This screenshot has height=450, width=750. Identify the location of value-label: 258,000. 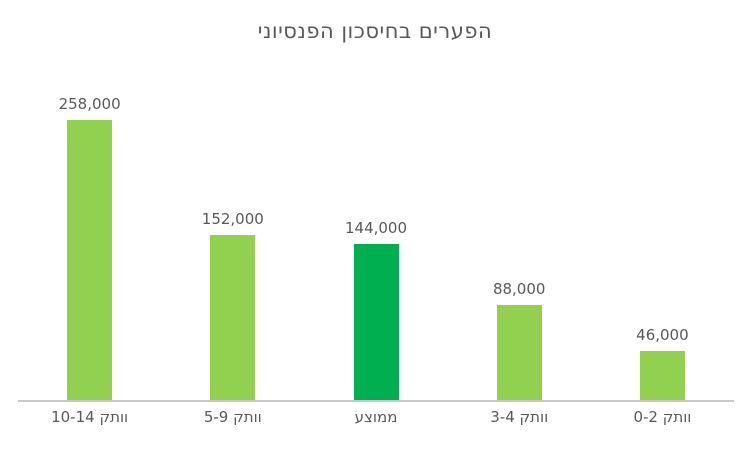
(89, 104).